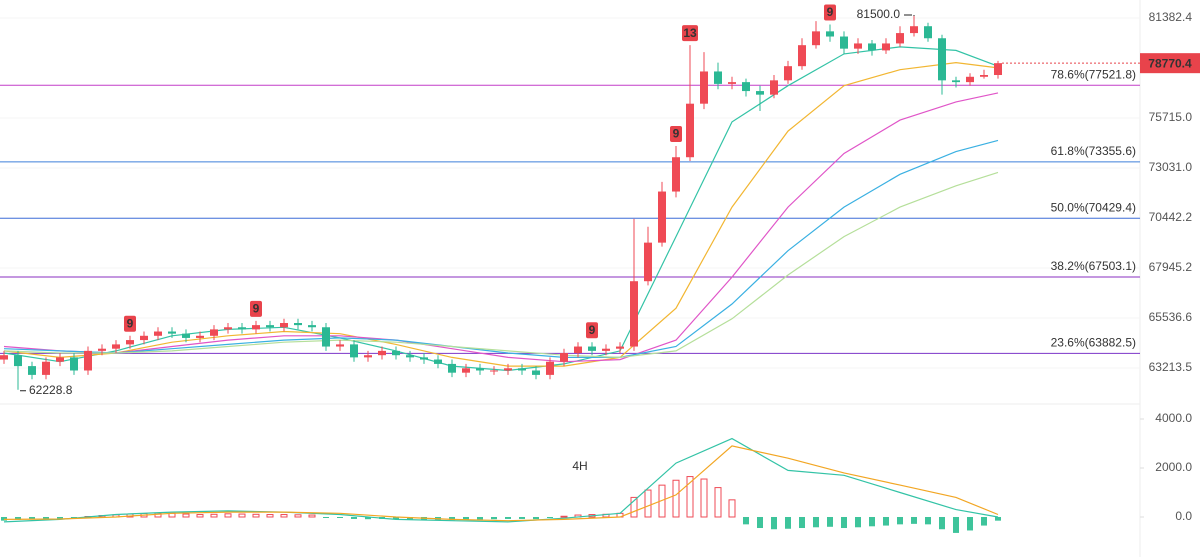 This screenshot has width=1201, height=557. Describe the element at coordinates (1093, 266) in the screenshot. I see `fib-label: 38.2%(67503.1)` at that location.